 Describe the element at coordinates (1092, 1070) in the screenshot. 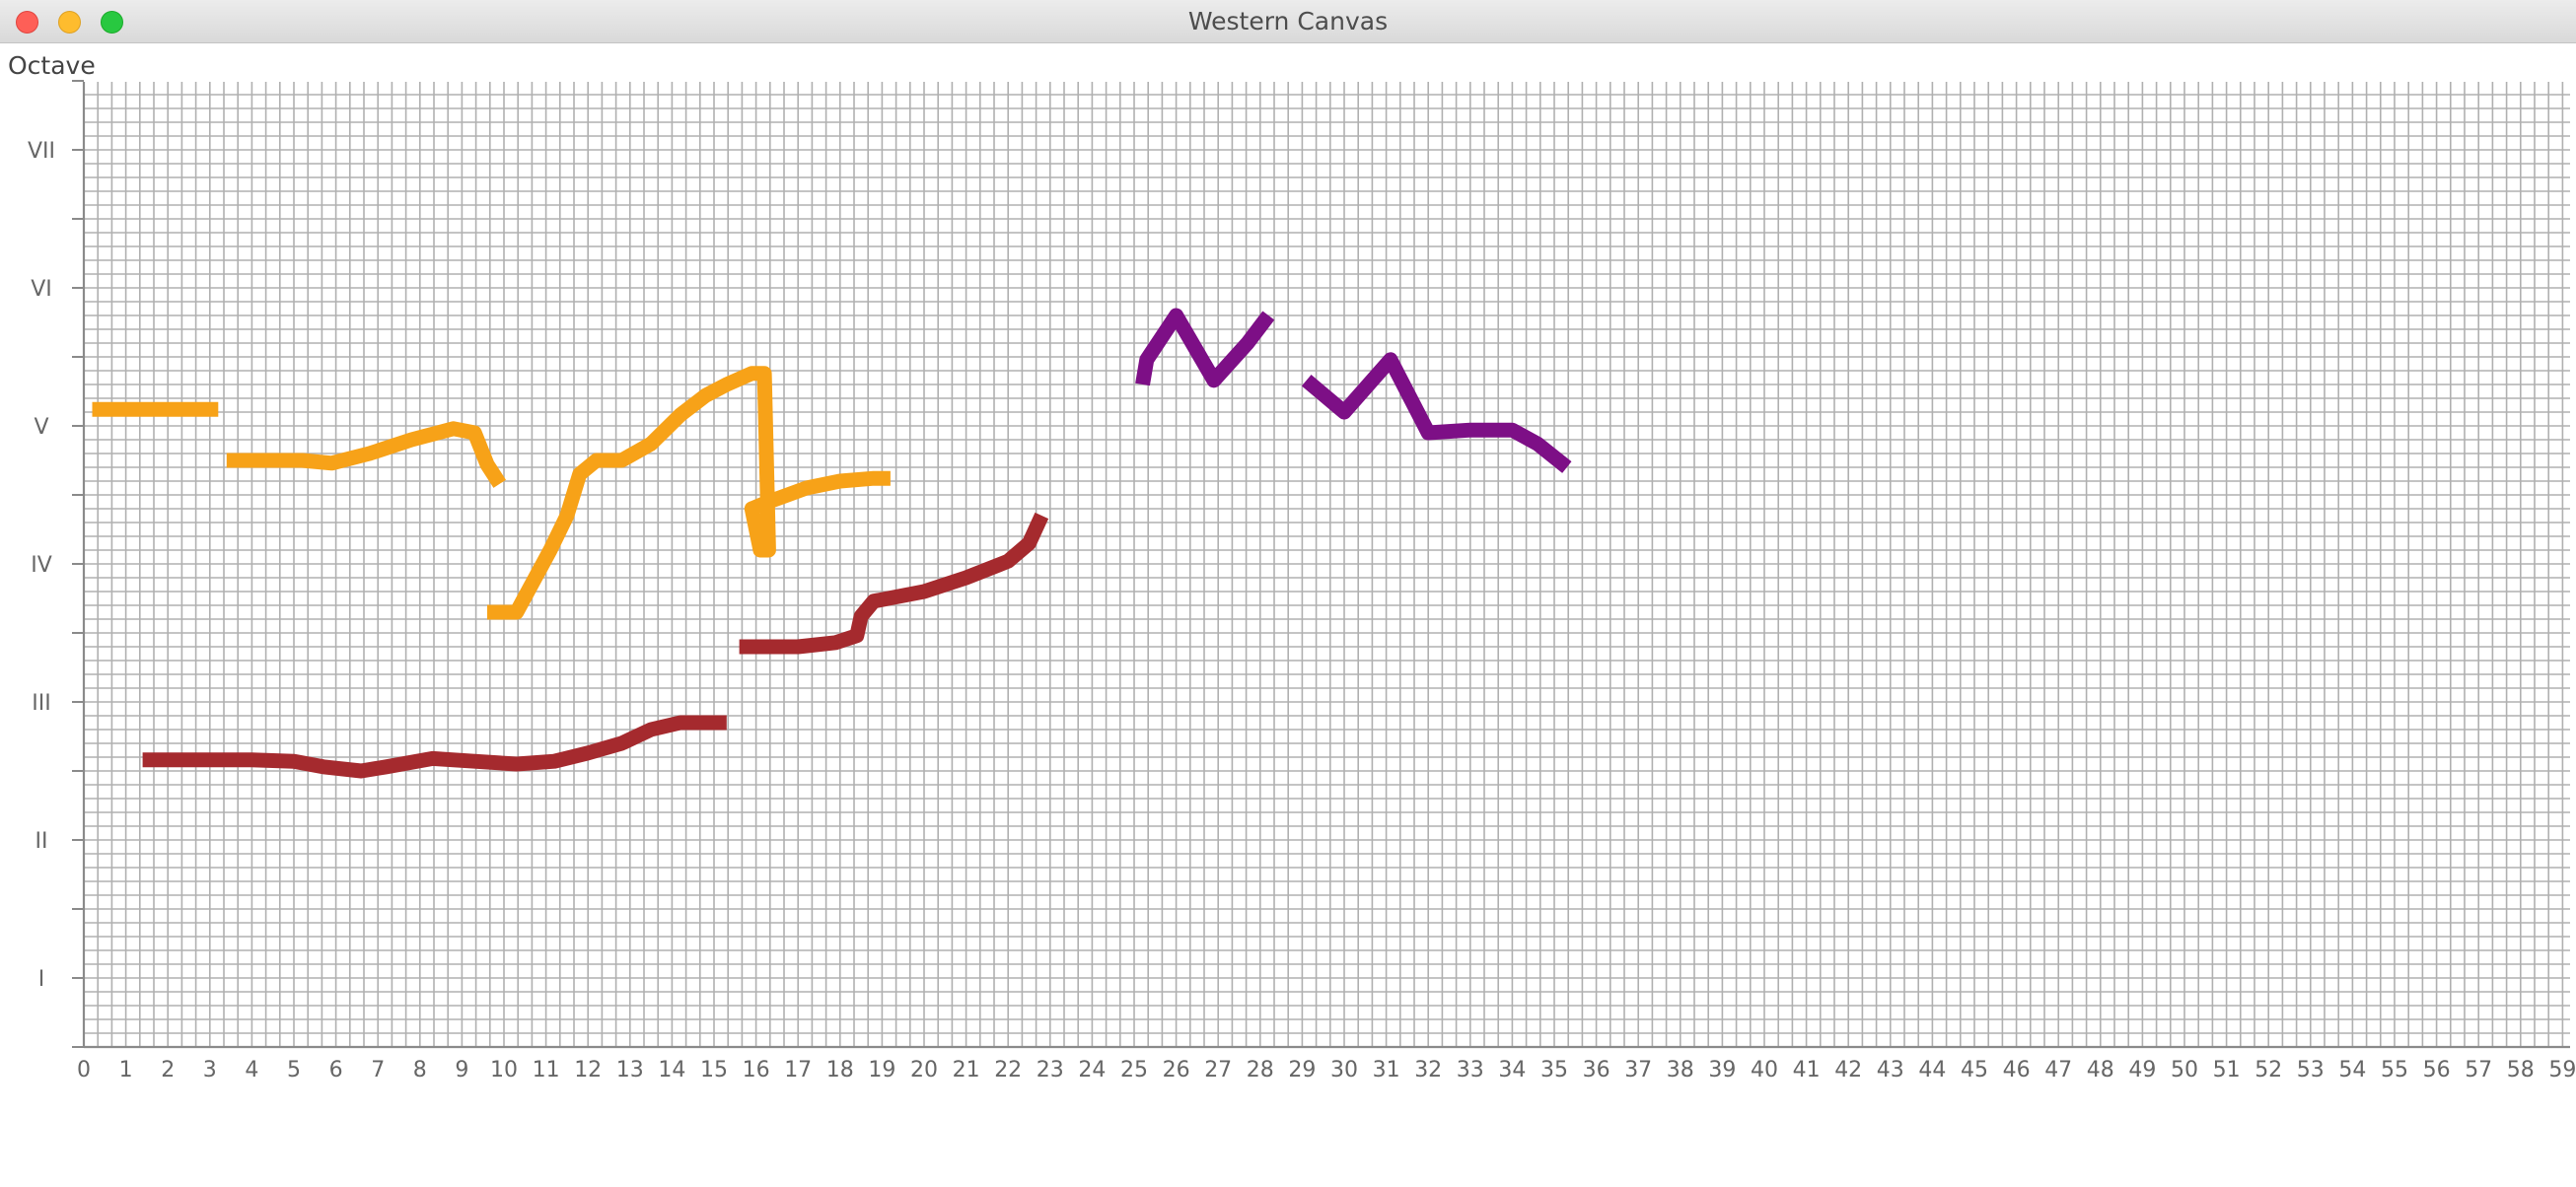

I see `beat-tick-label: 24` at that location.